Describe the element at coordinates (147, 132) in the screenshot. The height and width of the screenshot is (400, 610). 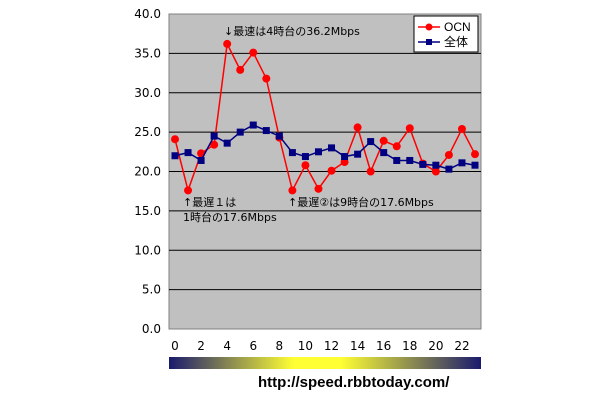
I see `y-tick-label: 25.0` at that location.